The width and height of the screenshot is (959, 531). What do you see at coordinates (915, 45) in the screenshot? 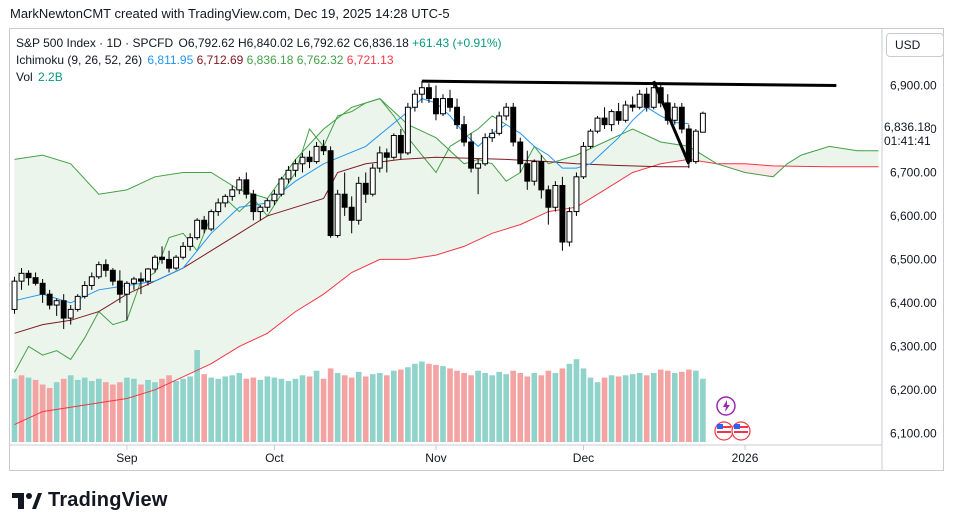
I see `currency-button: USD` at bounding box center [915, 45].